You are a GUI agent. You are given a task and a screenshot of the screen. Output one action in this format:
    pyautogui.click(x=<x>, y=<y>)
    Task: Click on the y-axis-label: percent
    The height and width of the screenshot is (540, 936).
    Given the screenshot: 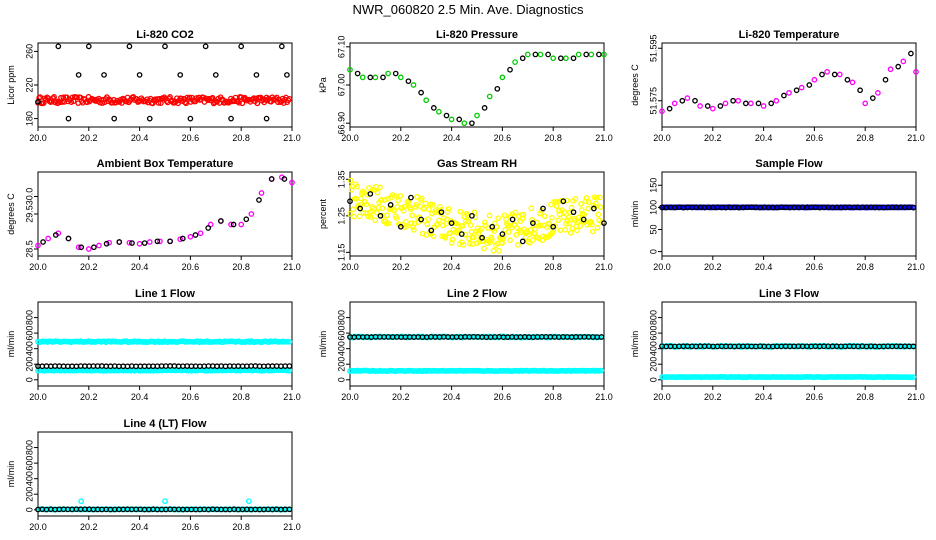 What is the action you would take?
    pyautogui.click(x=323, y=213)
    